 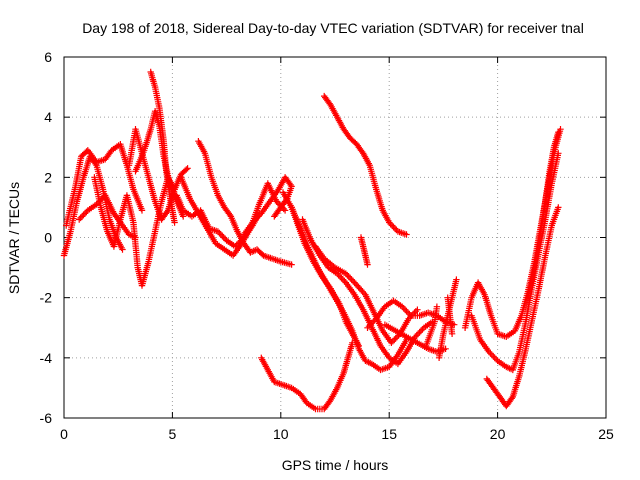 What do you see at coordinates (173, 434) in the screenshot?
I see `x-tick-label: 5` at bounding box center [173, 434].